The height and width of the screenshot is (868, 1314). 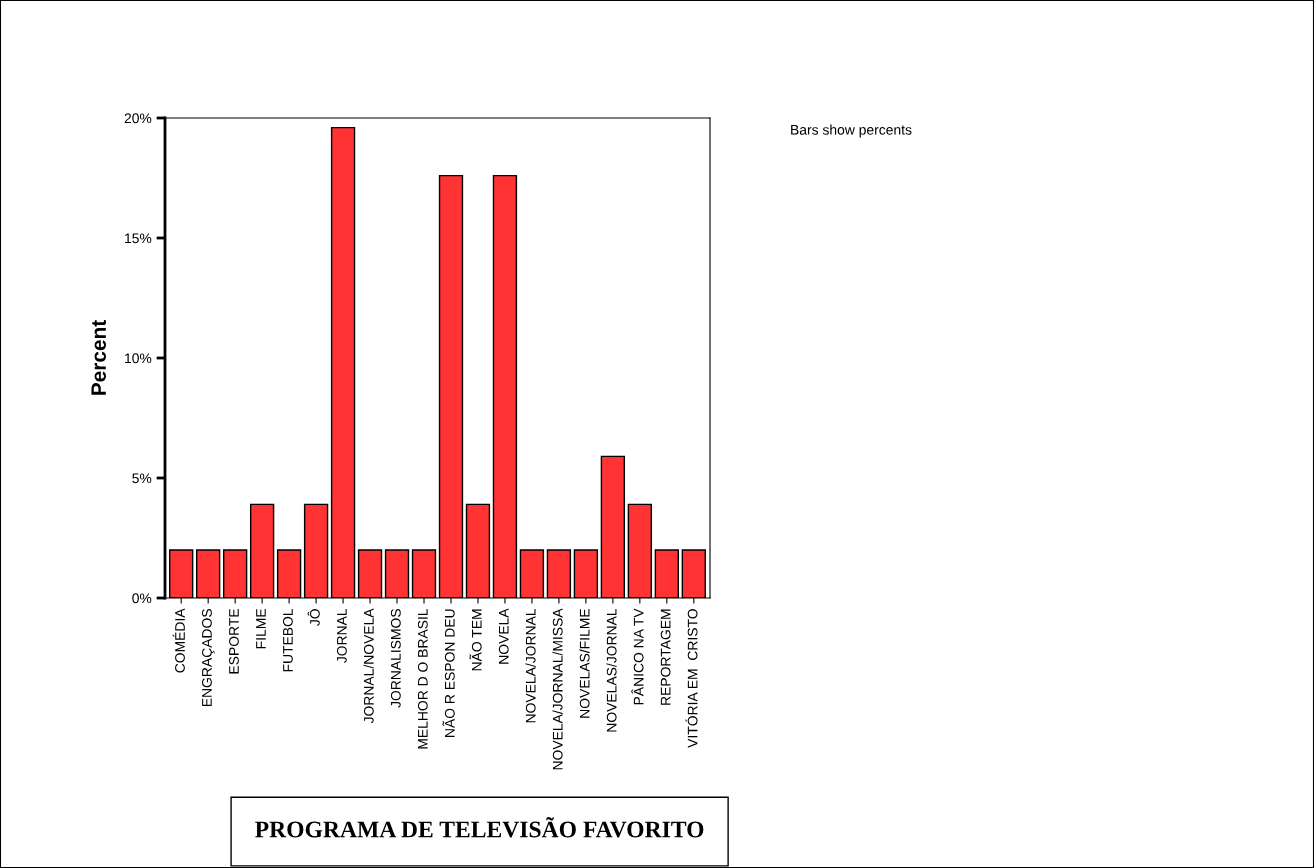 What do you see at coordinates (691, 678) in the screenshot?
I see `x-tick-label: VITÓRIA EM CRISTO` at bounding box center [691, 678].